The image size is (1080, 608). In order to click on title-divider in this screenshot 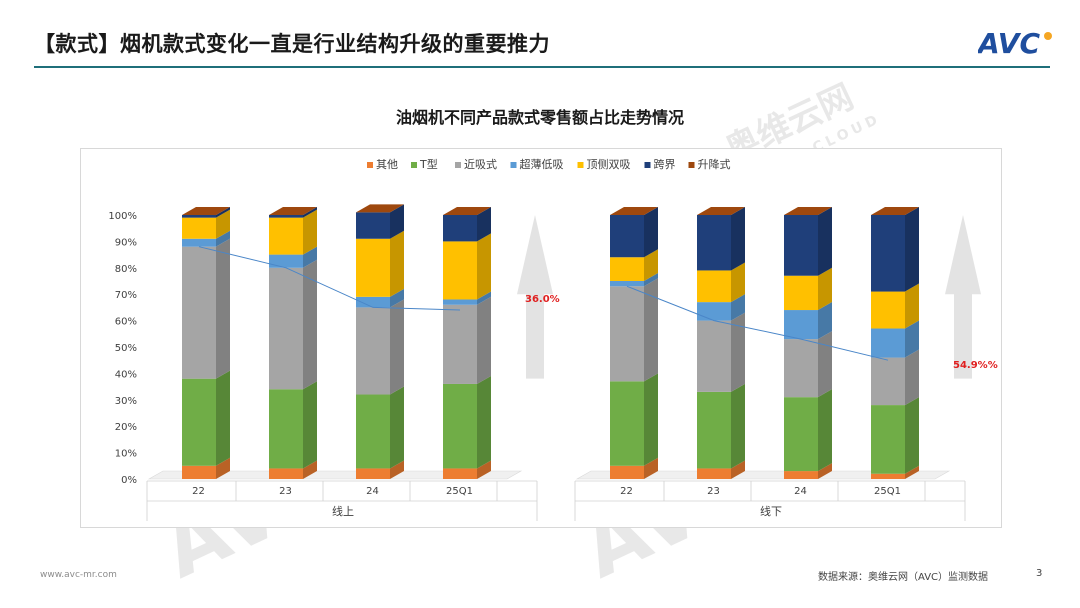, I will do `click(542, 67)`.